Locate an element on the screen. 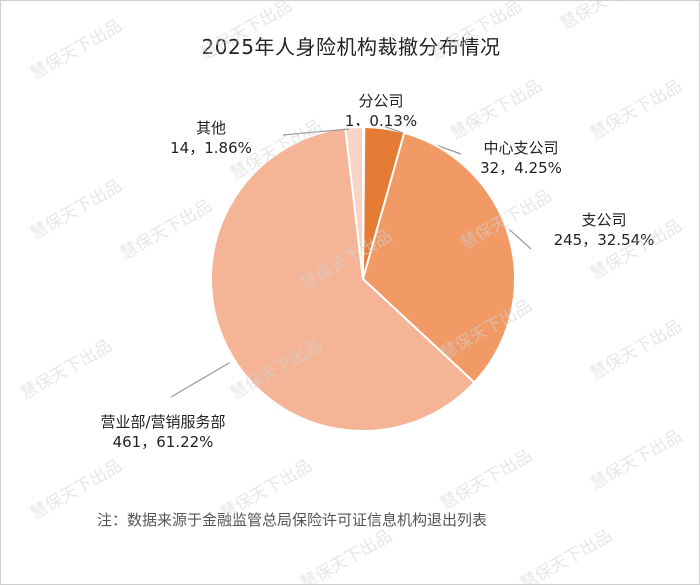 The width and height of the screenshot is (700, 585). slice-value-label-0: 1，0.13% is located at coordinates (381, 121).